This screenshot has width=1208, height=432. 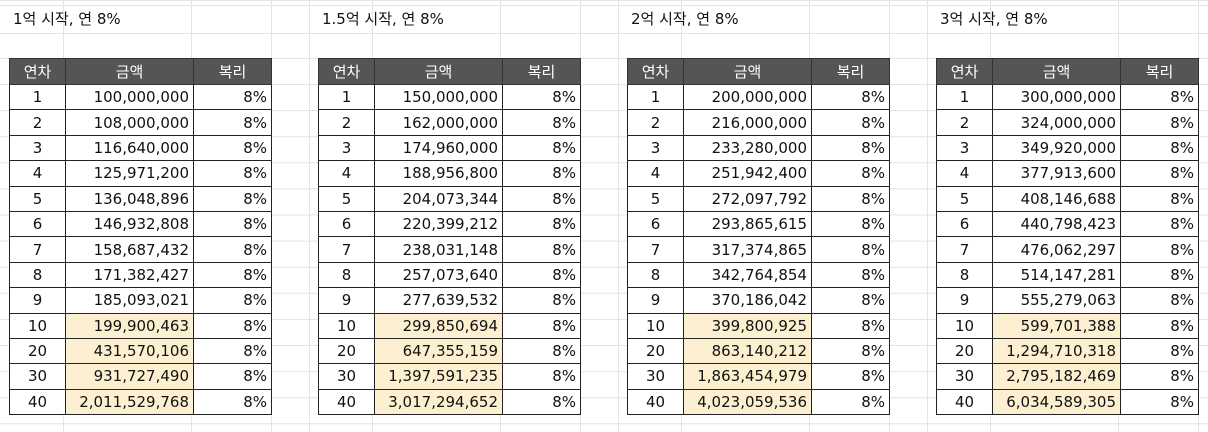 What do you see at coordinates (438, 198) in the screenshot?
I see `amount-cell: 204,073,344` at bounding box center [438, 198].